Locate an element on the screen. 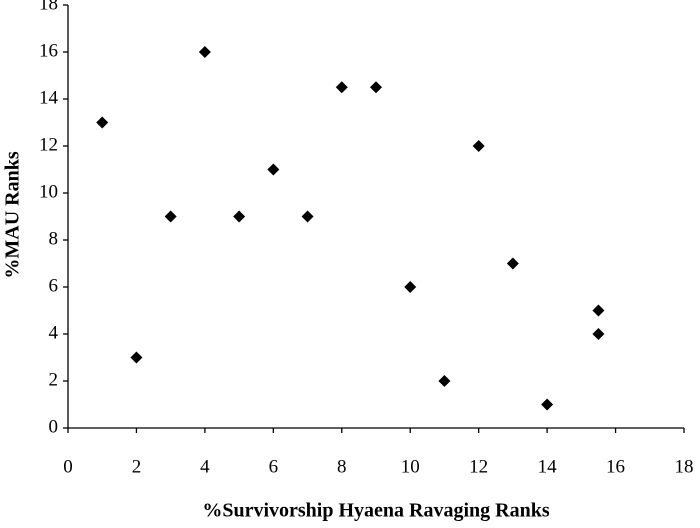 This screenshot has width=700, height=528. x-tick-label: 8 is located at coordinates (342, 466).